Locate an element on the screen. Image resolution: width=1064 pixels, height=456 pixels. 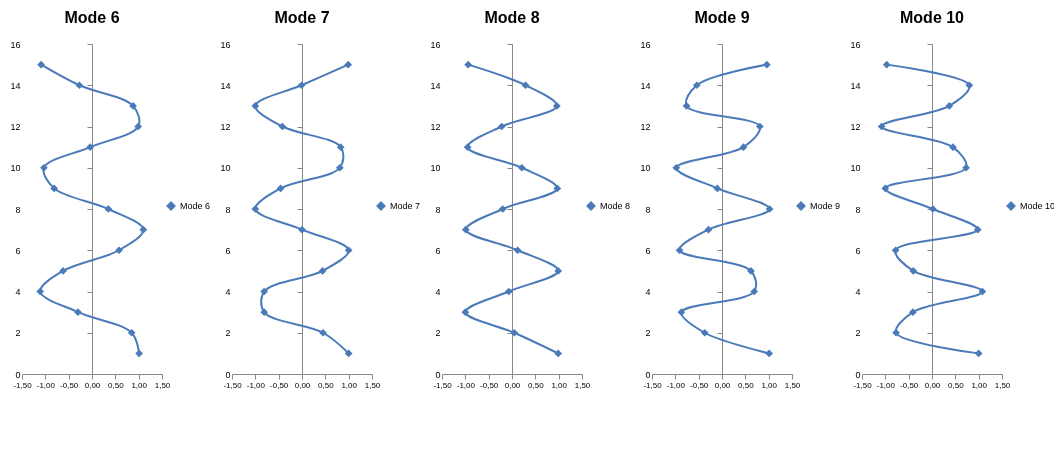
legend-label: Mode 7 is located at coordinates (405, 206).